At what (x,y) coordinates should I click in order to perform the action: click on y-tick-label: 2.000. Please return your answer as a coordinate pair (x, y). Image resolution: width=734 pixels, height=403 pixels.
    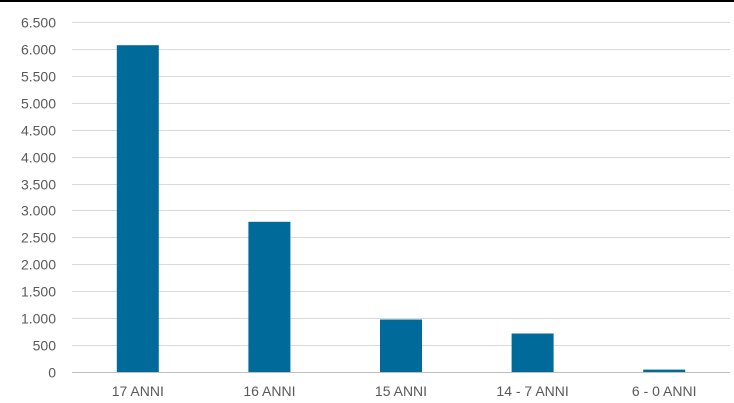
    Looking at the image, I should click on (38, 265).